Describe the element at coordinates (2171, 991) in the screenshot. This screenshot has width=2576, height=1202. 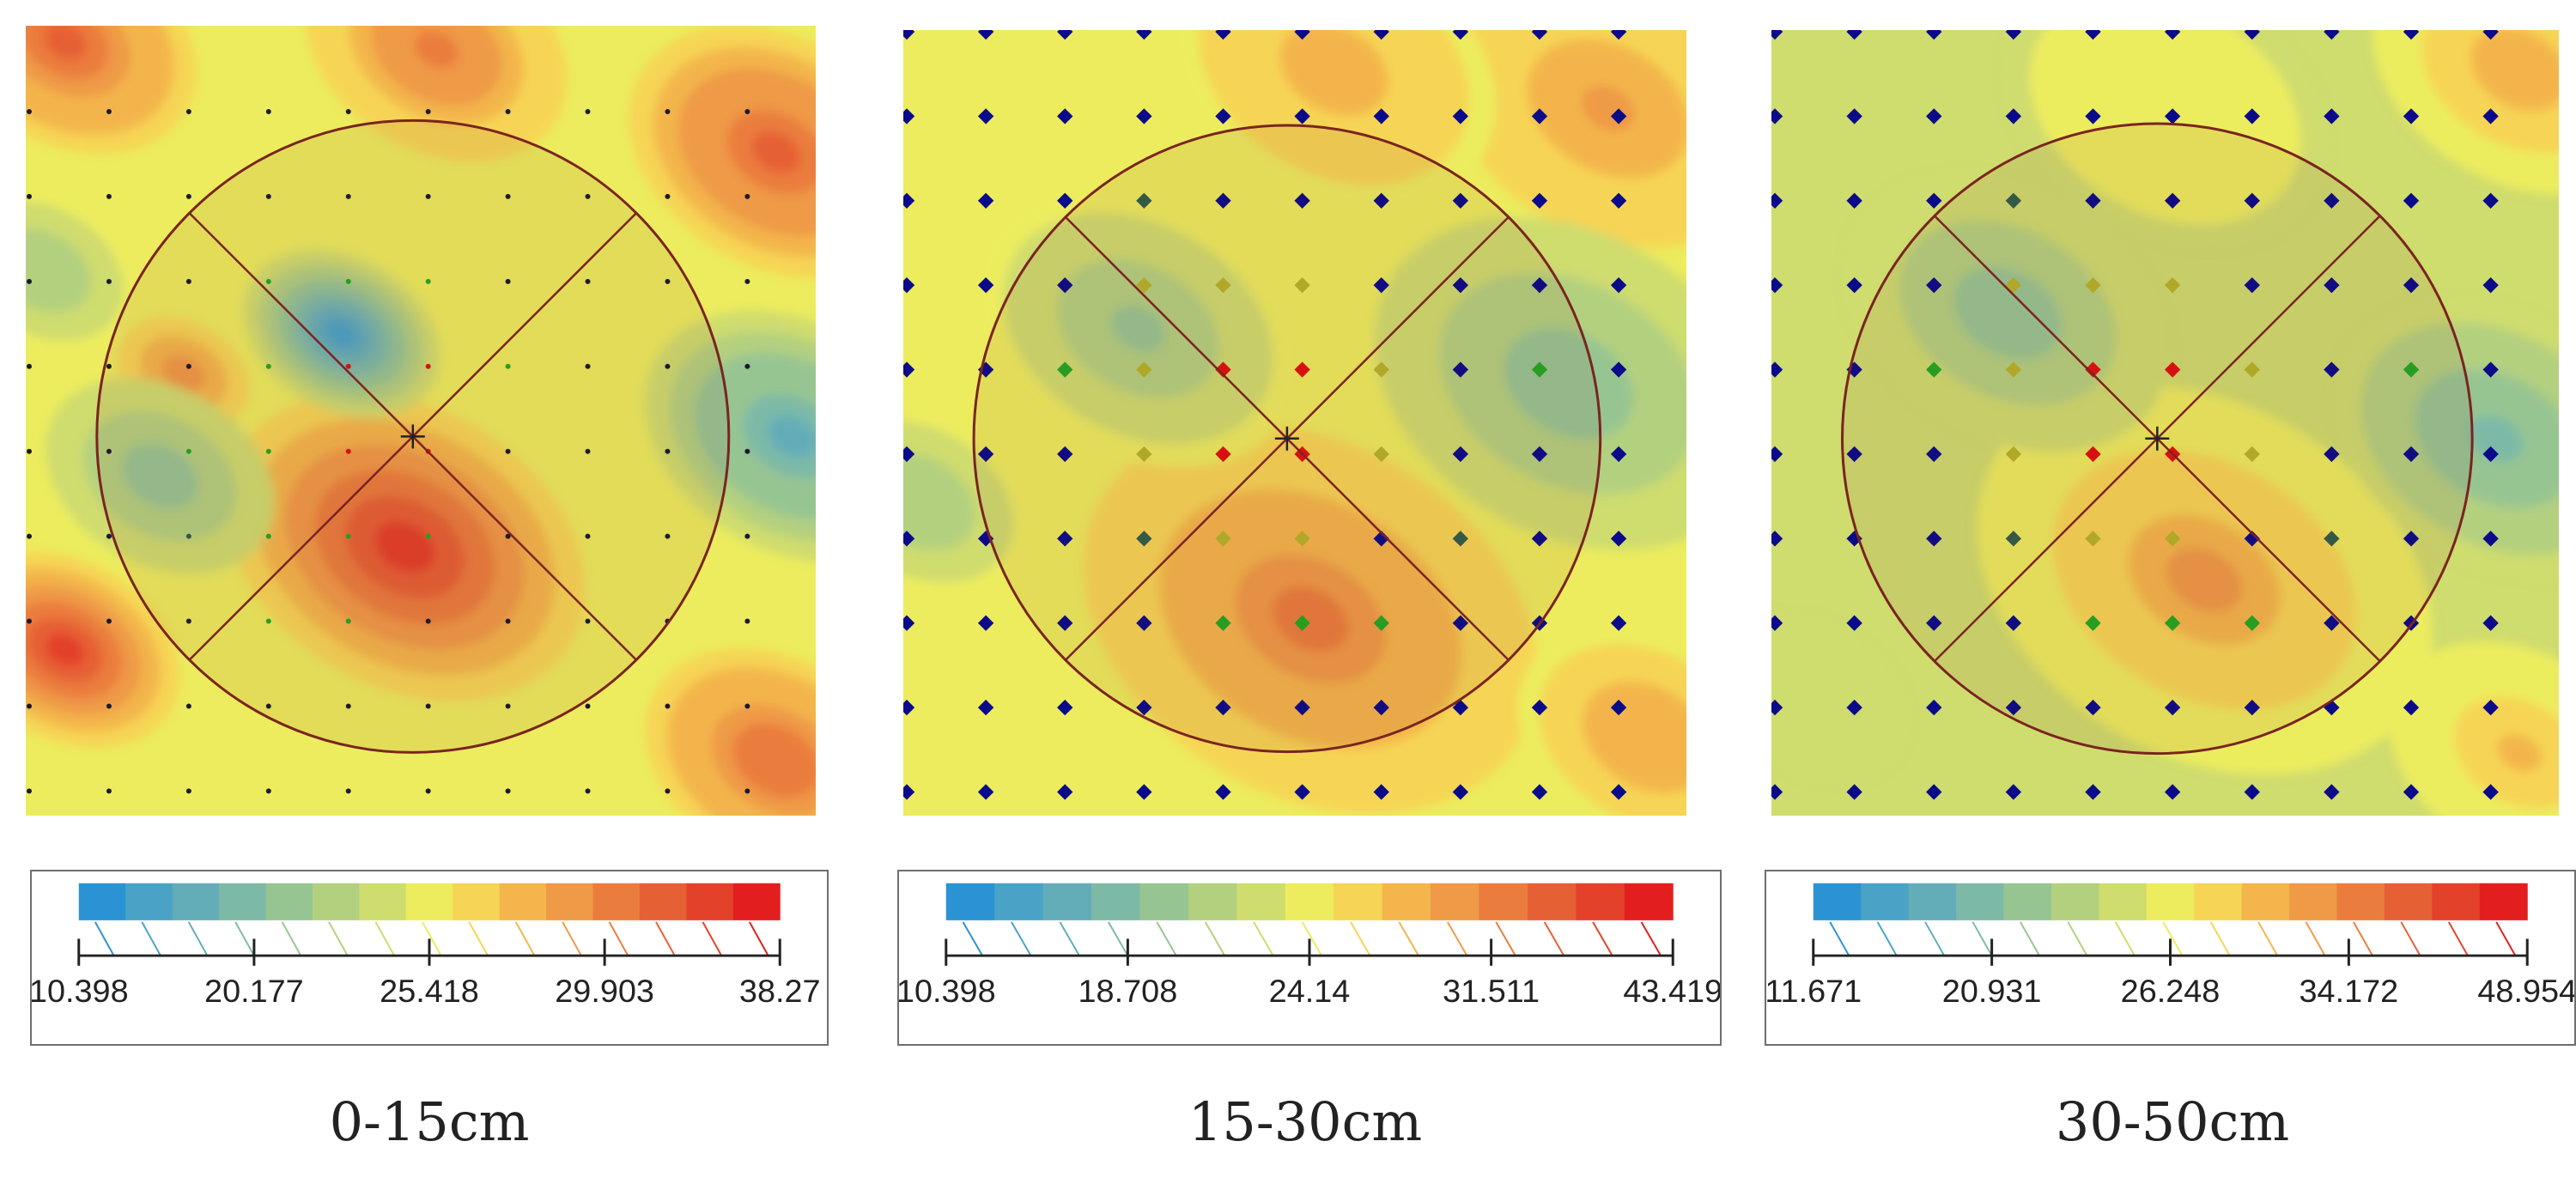
I see `legend-tick-label: 26.248` at that location.